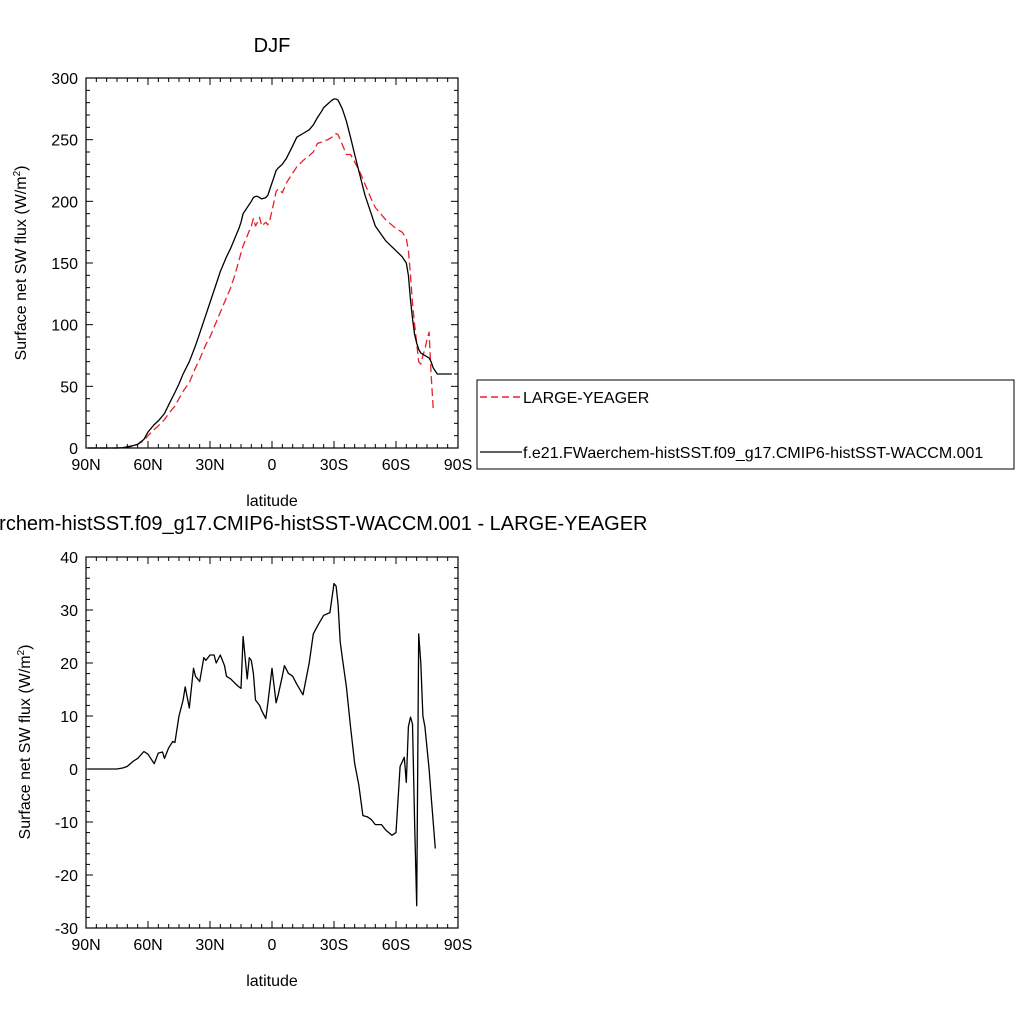 The width and height of the screenshot is (1024, 1024). What do you see at coordinates (69, 558) in the screenshot?
I see `bottom-ytick-label: 40` at bounding box center [69, 558].